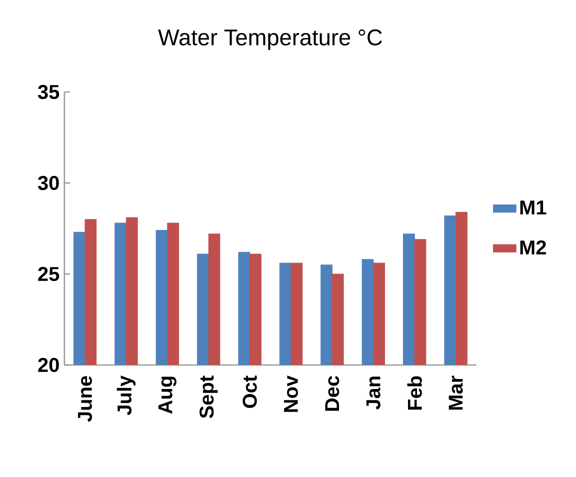 This screenshot has height=477, width=576. I want to click on y-tick-label: 20, so click(48, 365).